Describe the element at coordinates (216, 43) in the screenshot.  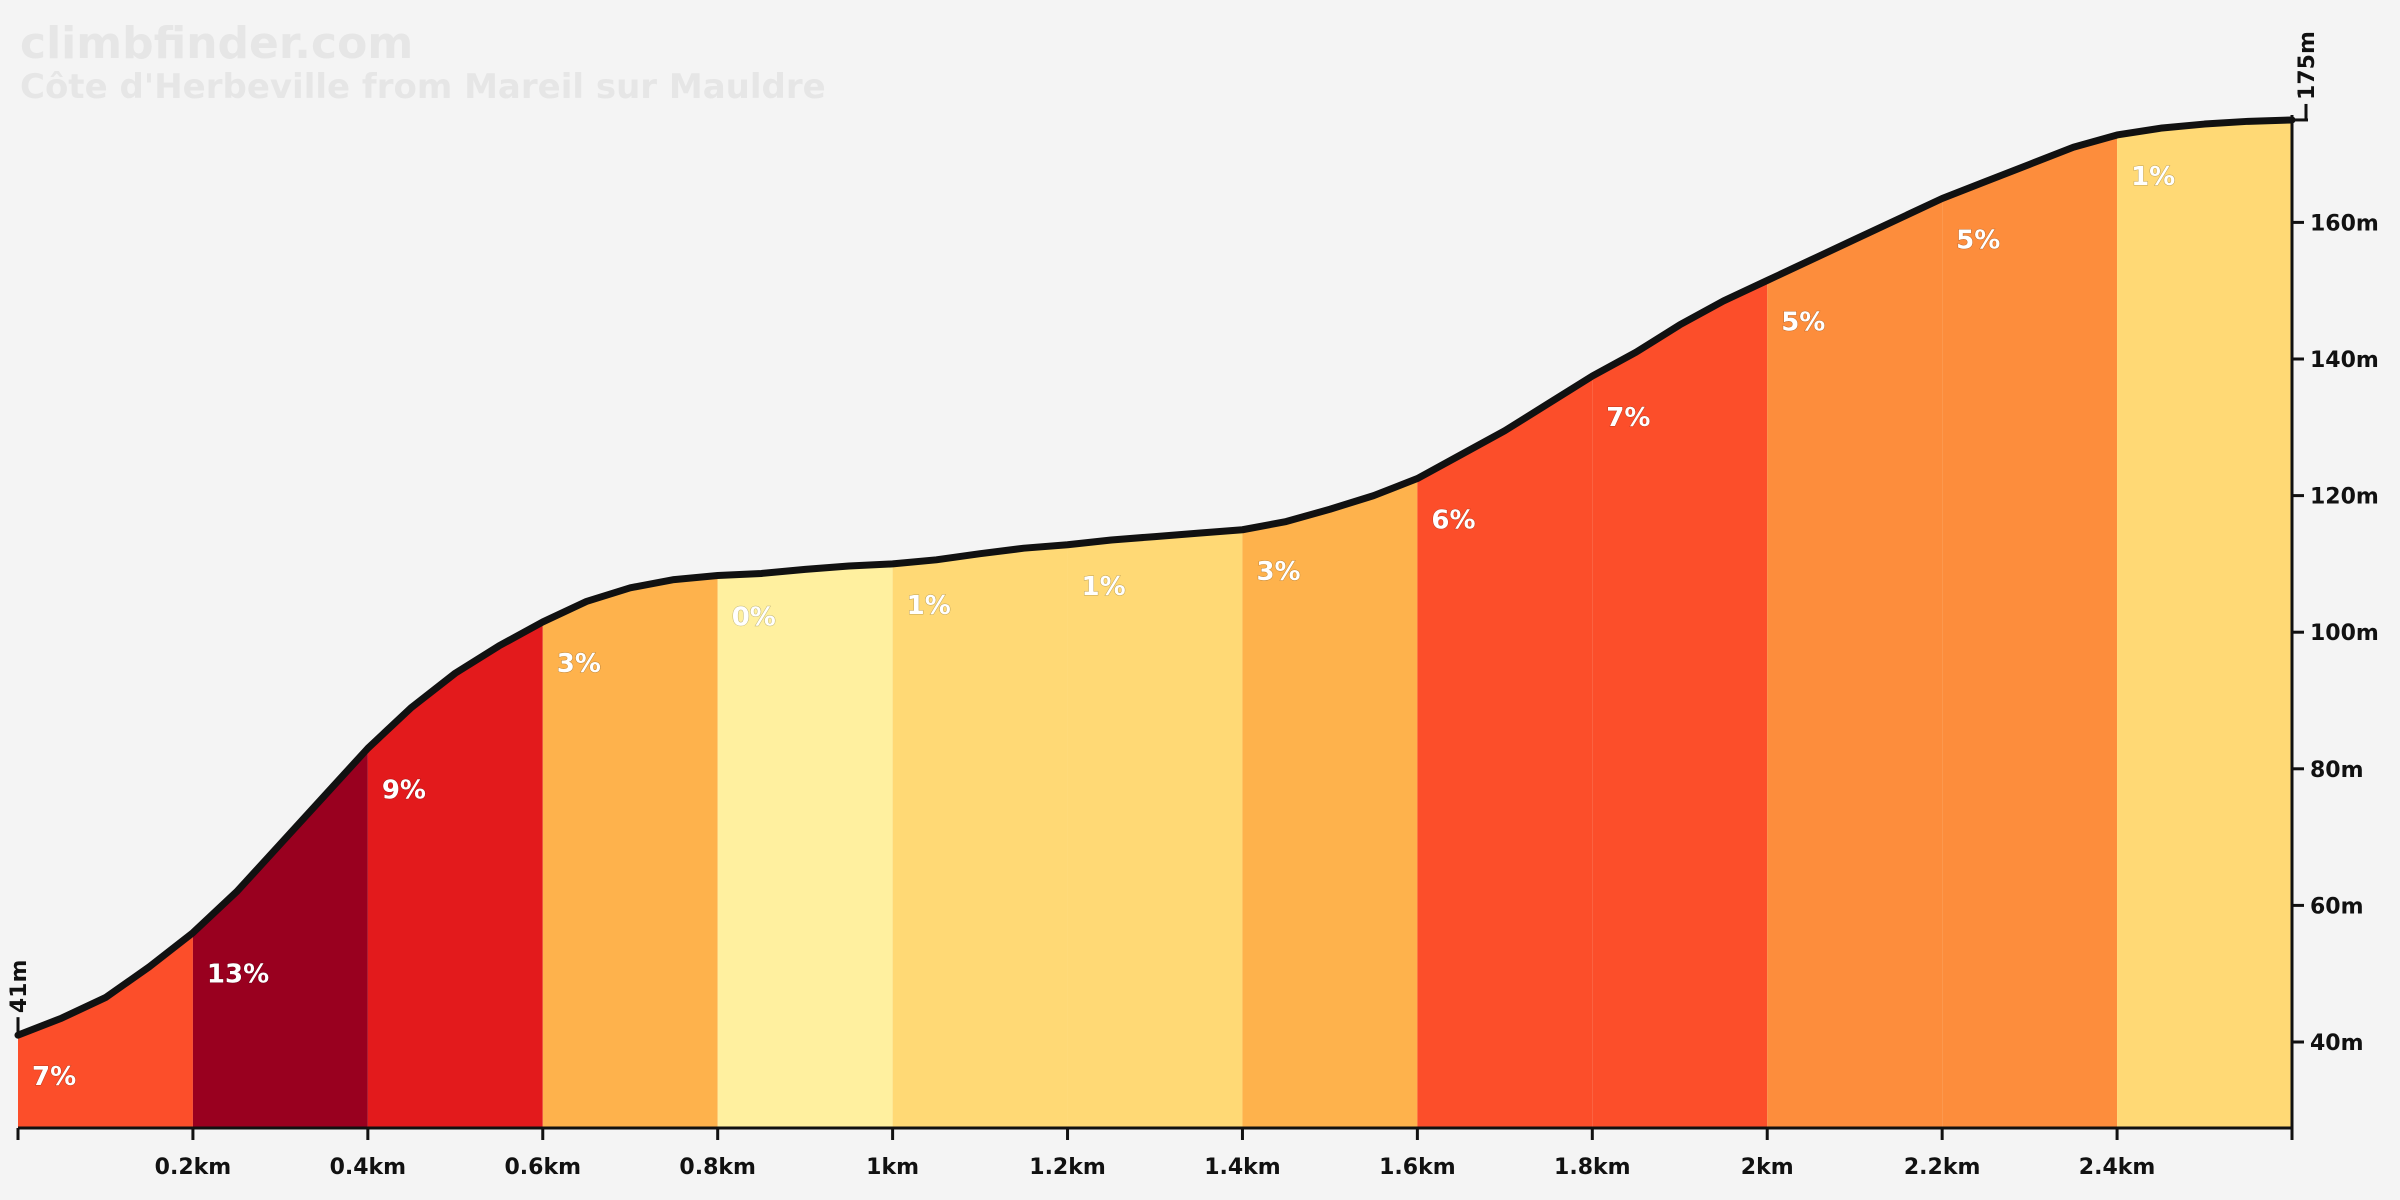
I see `site-title: climbfinder.com` at that location.